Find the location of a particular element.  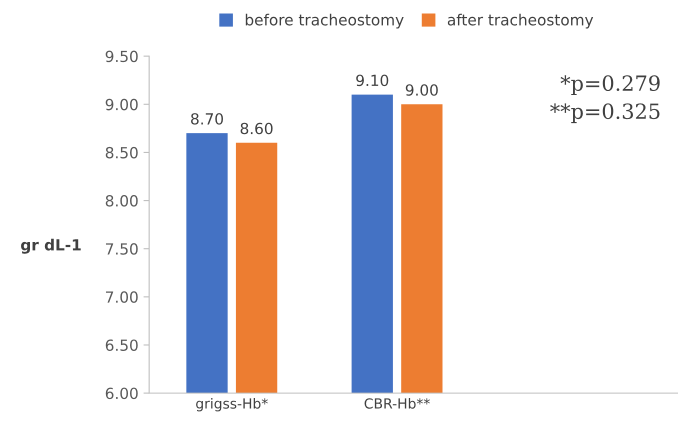

y-tick-label: 9.50 is located at coordinates (122, 56).